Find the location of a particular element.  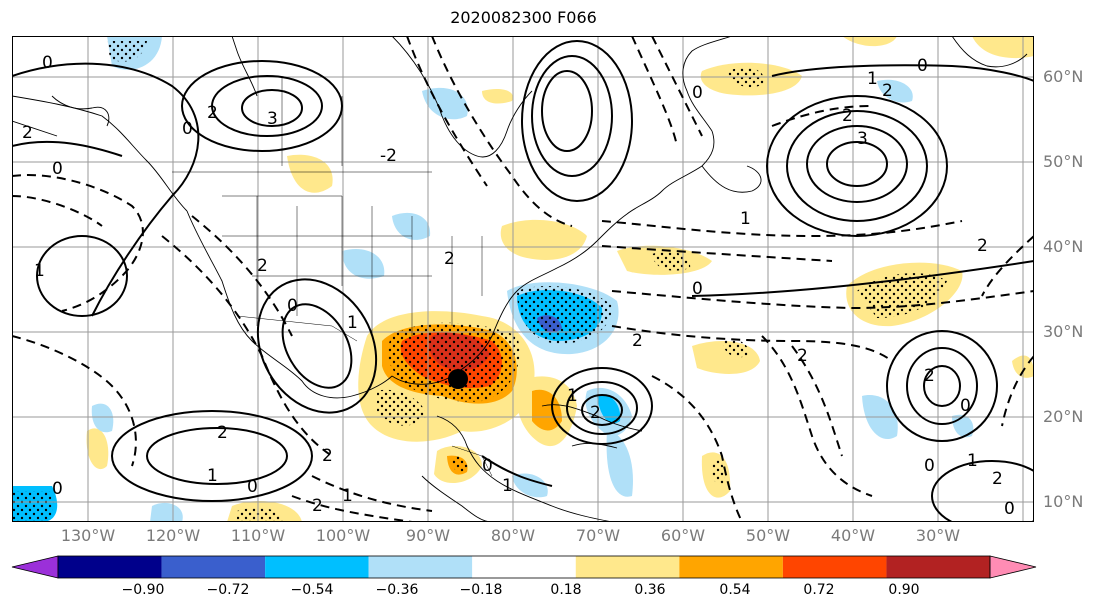

colorbar-tick: 0.36 is located at coordinates (650, 590).